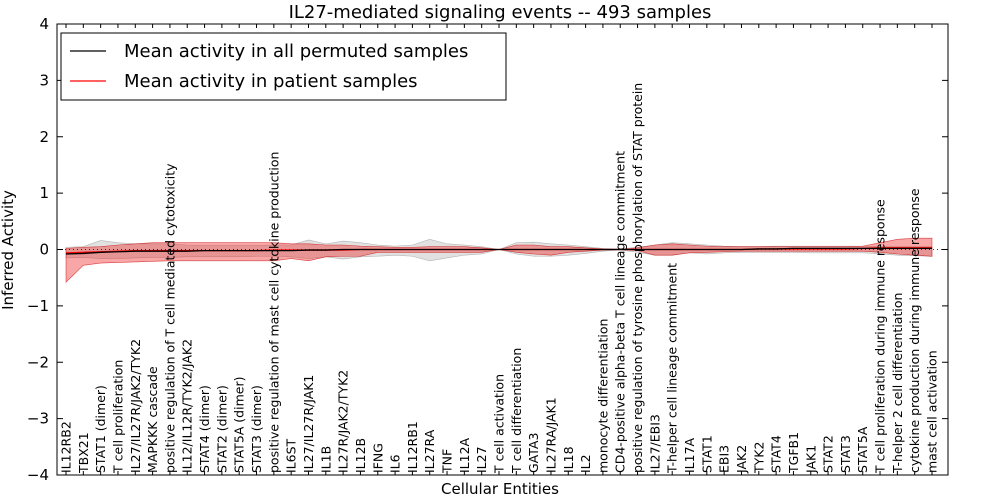 The width and height of the screenshot is (1000, 500). Describe the element at coordinates (117, 417) in the screenshot. I see `category-label: T cell proliferation` at that location.